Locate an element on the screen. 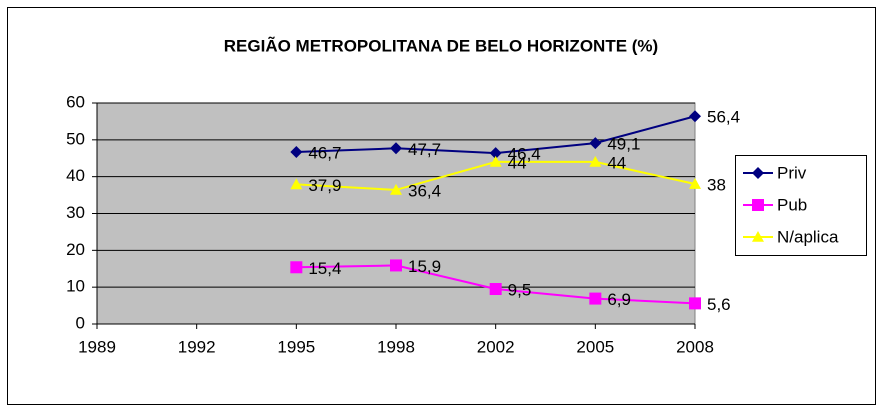 This screenshot has height=411, width=882. x-tick-label: 1995 is located at coordinates (296, 346).